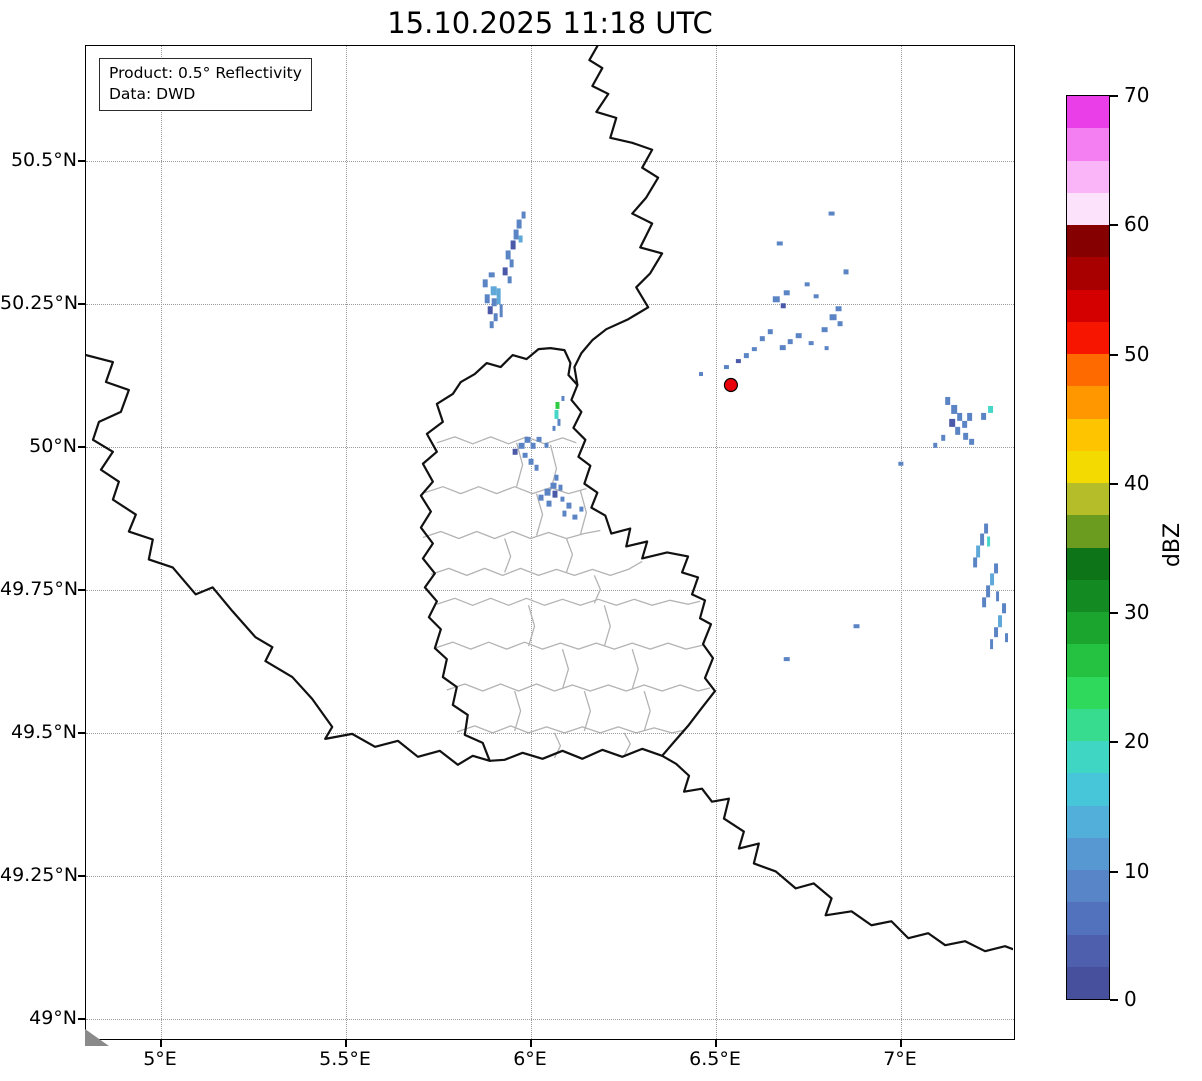  I want to click on x-tick-label: 5°E, so click(160, 1059).